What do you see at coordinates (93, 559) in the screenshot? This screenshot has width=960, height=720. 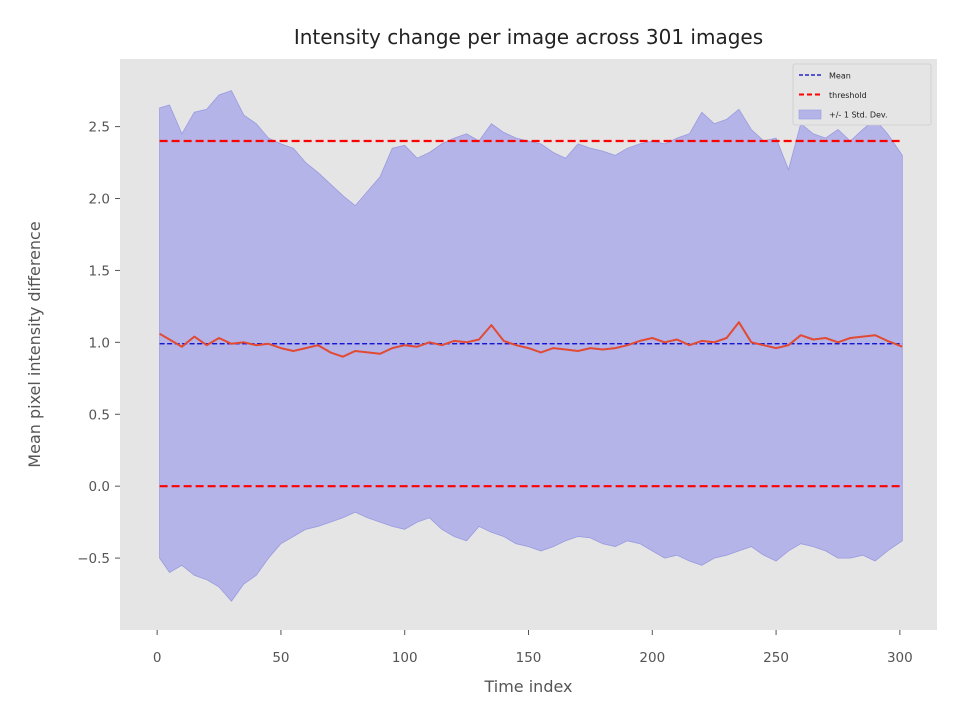 I see `y-tick-label: −0.5` at bounding box center [93, 559].